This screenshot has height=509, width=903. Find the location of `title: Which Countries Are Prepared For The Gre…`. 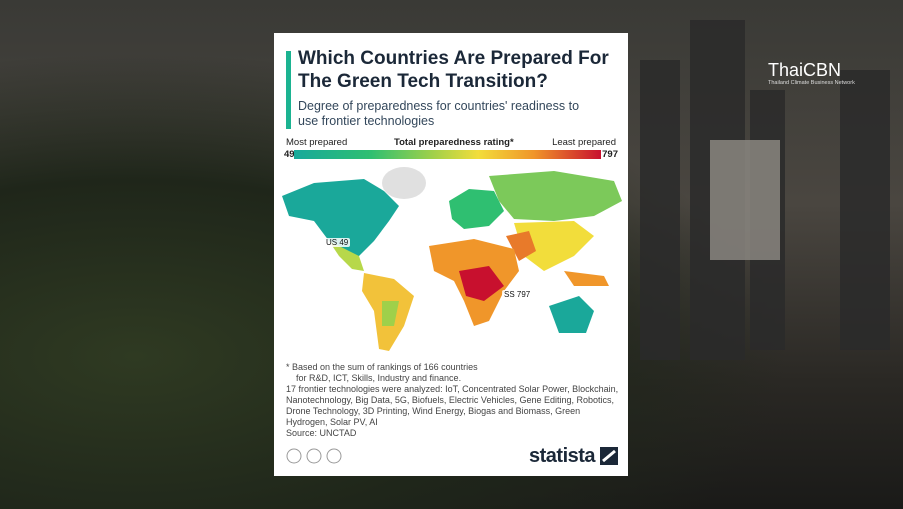

title: Which Countries Are Prepared For The Gre… is located at coordinates (453, 70).